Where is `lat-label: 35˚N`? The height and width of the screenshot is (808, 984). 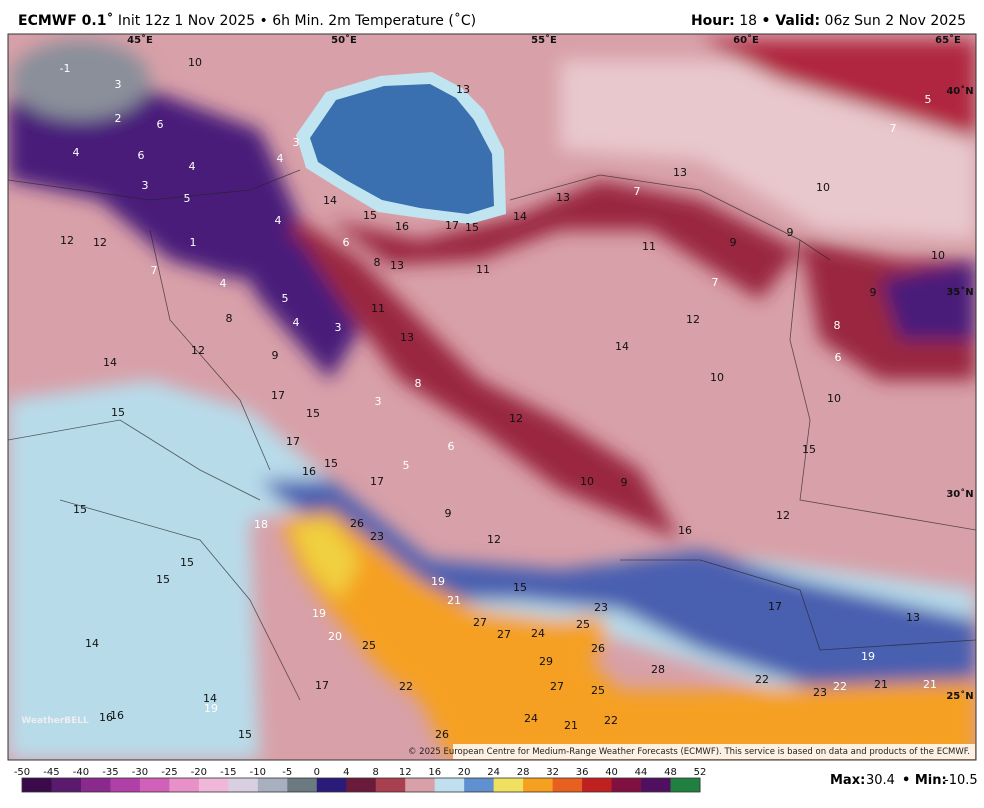 lat-label: 35˚N is located at coordinates (959, 292).